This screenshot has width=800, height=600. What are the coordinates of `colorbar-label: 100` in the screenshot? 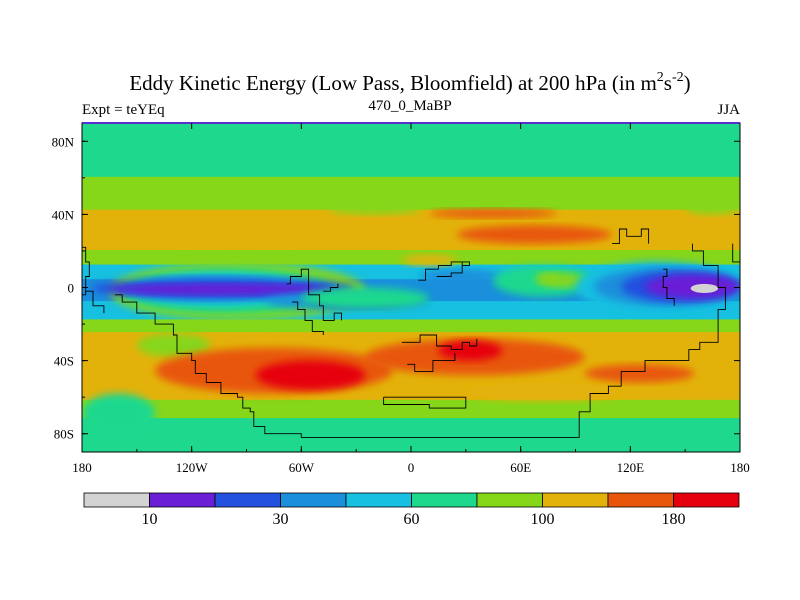 It's located at (543, 519).